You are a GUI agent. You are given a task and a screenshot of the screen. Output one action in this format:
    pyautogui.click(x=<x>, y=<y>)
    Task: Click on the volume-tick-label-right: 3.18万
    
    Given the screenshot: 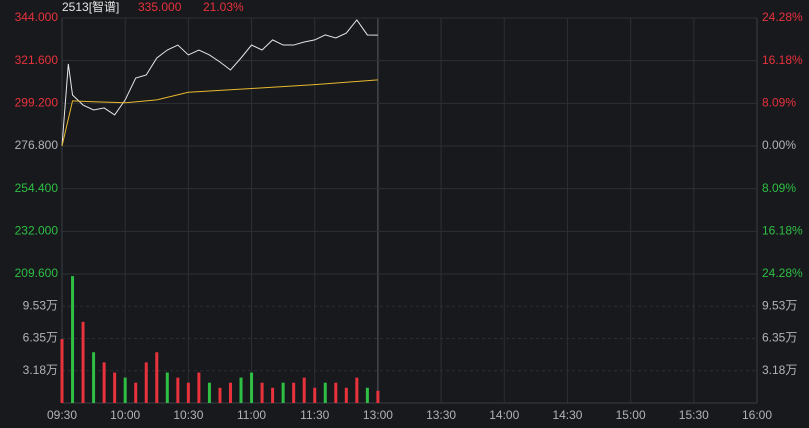 What is the action you would take?
    pyautogui.click(x=779, y=370)
    